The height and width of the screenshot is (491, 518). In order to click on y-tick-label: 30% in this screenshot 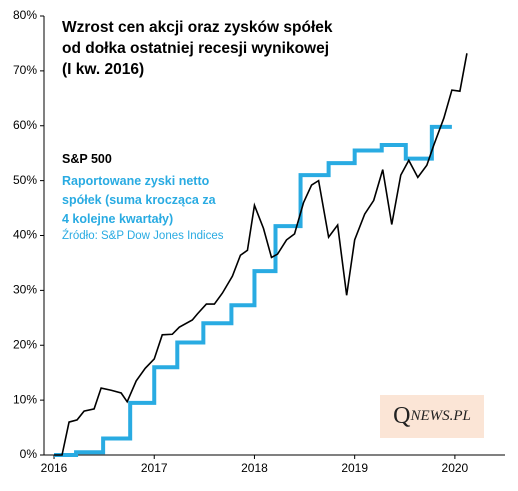, I will do `click(25, 290)`.